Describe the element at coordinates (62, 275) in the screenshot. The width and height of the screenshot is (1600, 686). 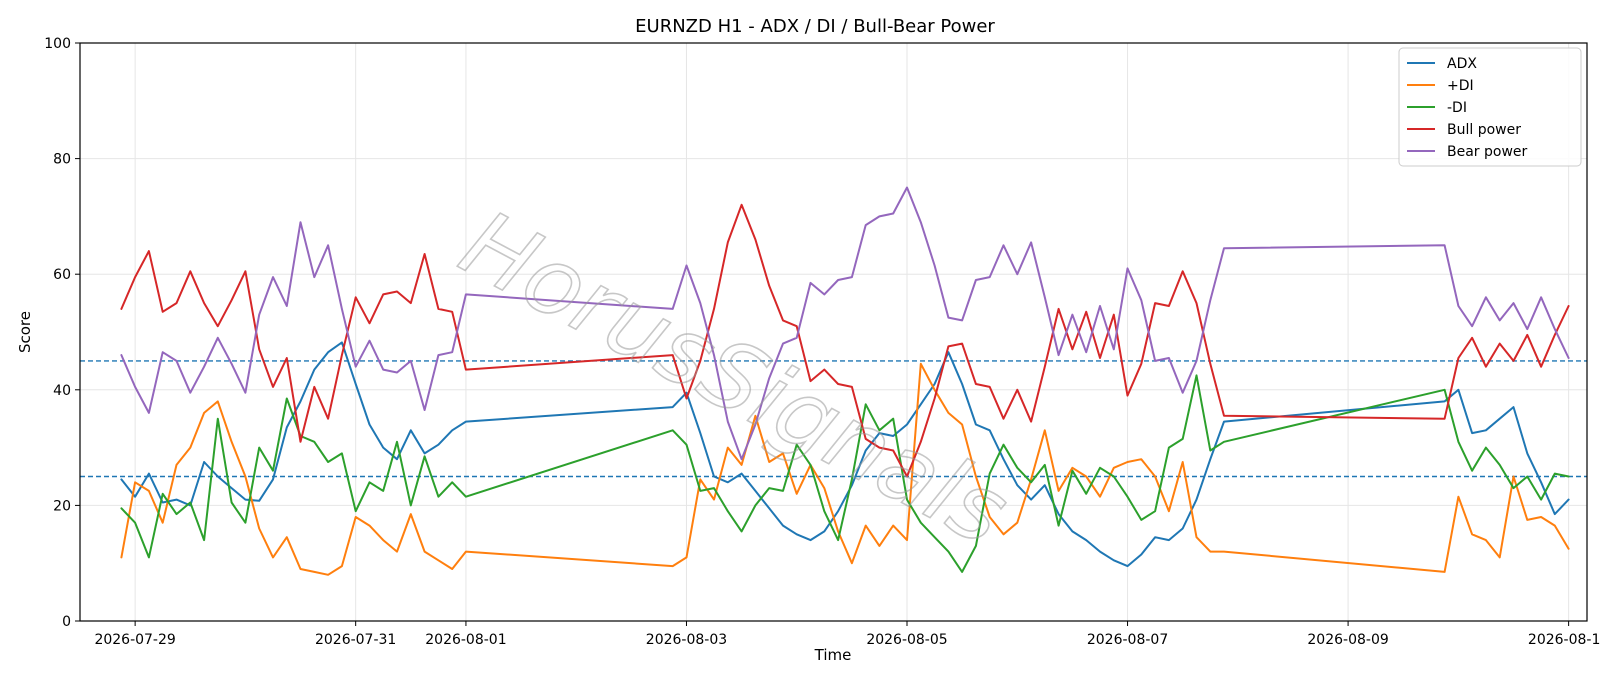
I see `y-tick-label: 60` at that location.